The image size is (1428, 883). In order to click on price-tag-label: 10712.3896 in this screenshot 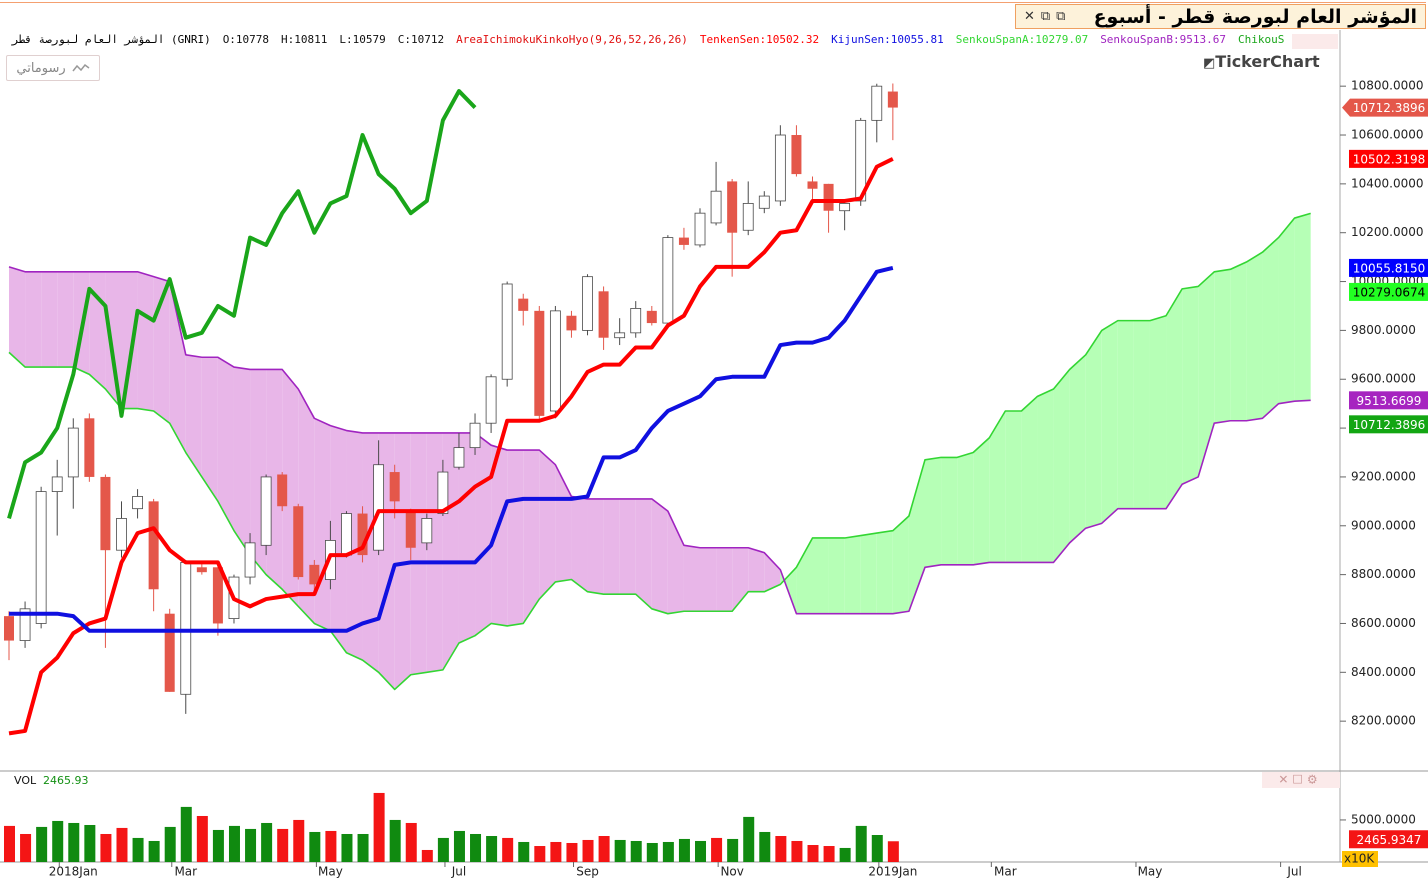, I will do `click(1389, 108)`.